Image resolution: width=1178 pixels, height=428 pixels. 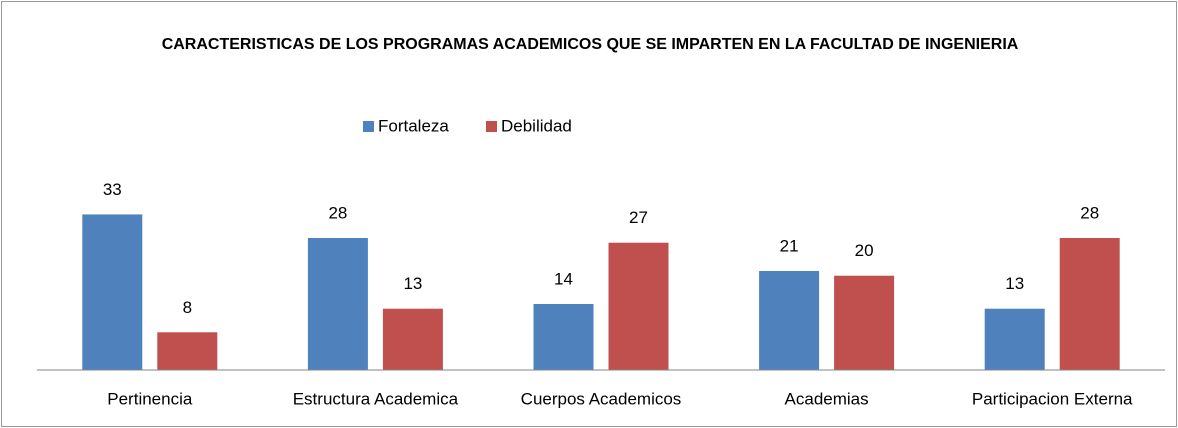 I want to click on data-label: 8, so click(x=187, y=307).